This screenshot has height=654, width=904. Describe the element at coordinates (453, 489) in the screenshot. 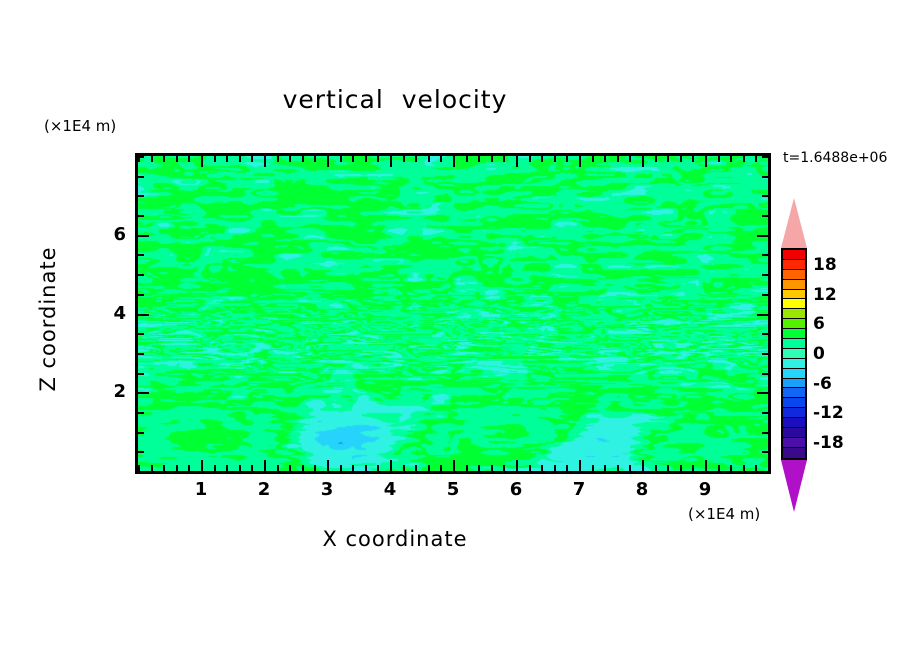

I see `x-tick-label-5: 5` at that location.